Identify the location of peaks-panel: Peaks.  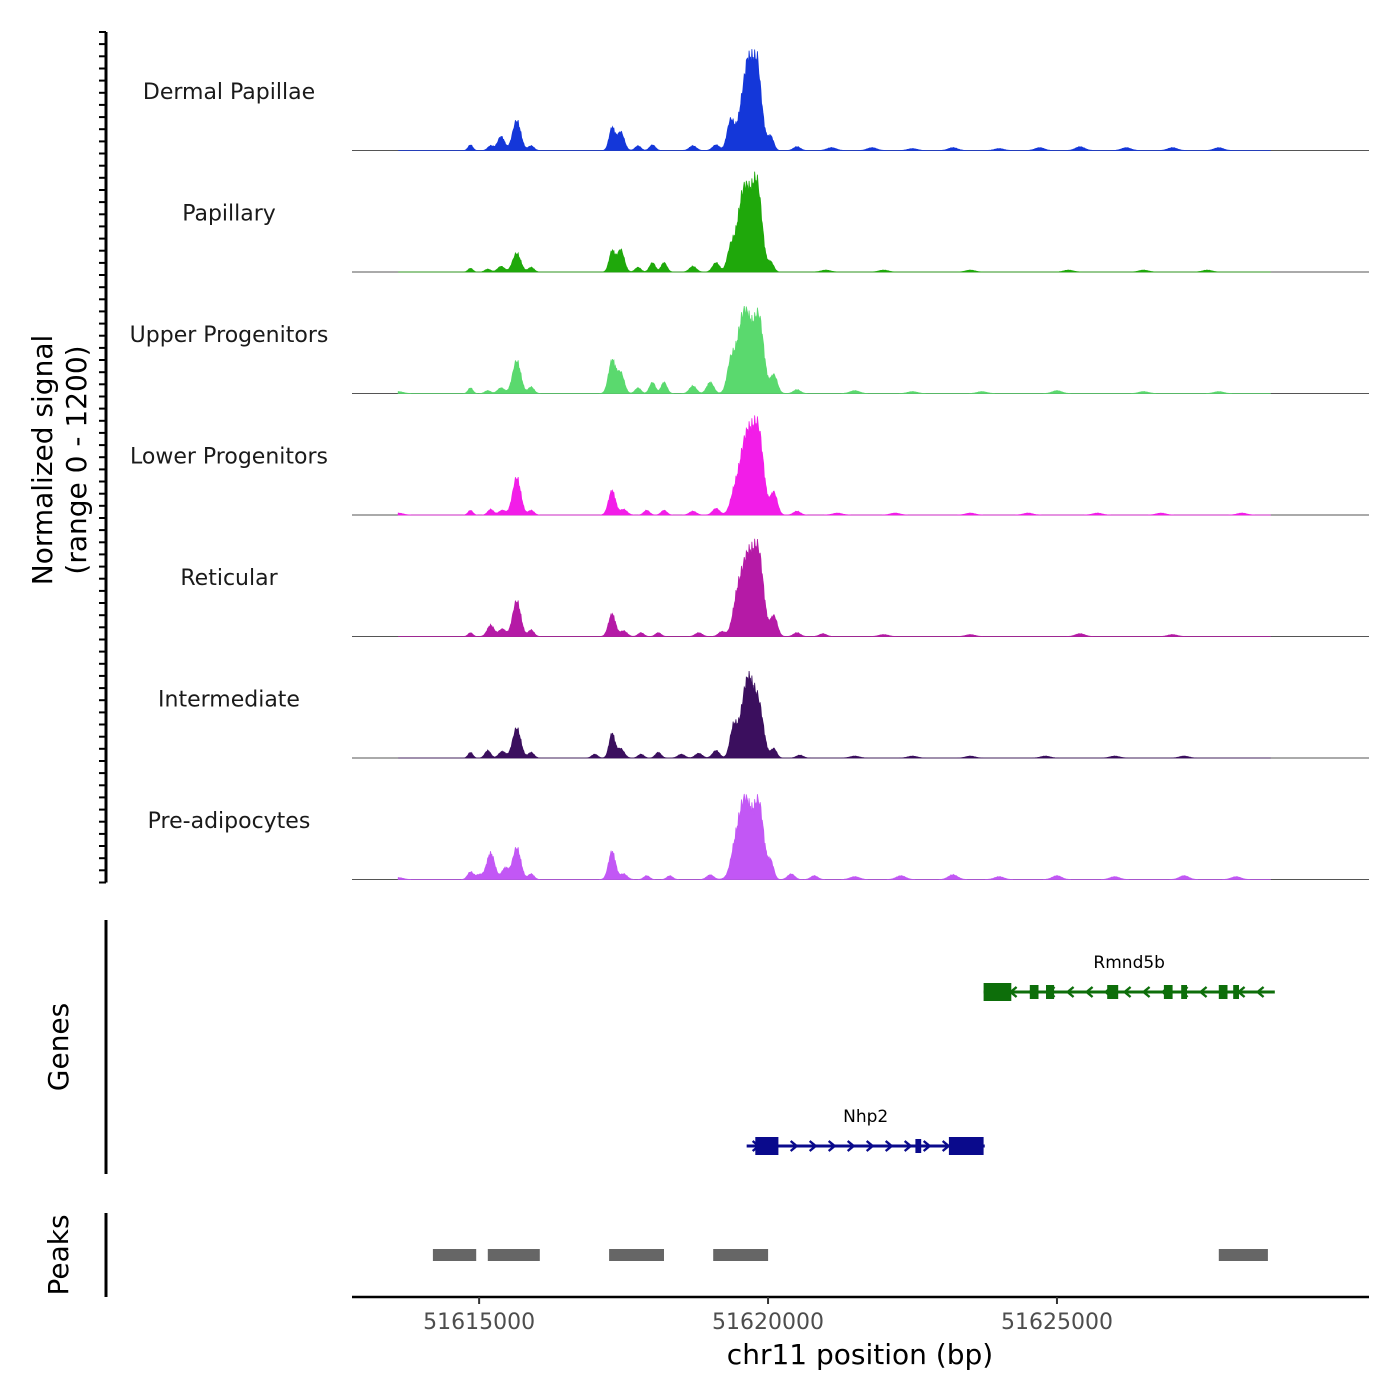
(655, 1255).